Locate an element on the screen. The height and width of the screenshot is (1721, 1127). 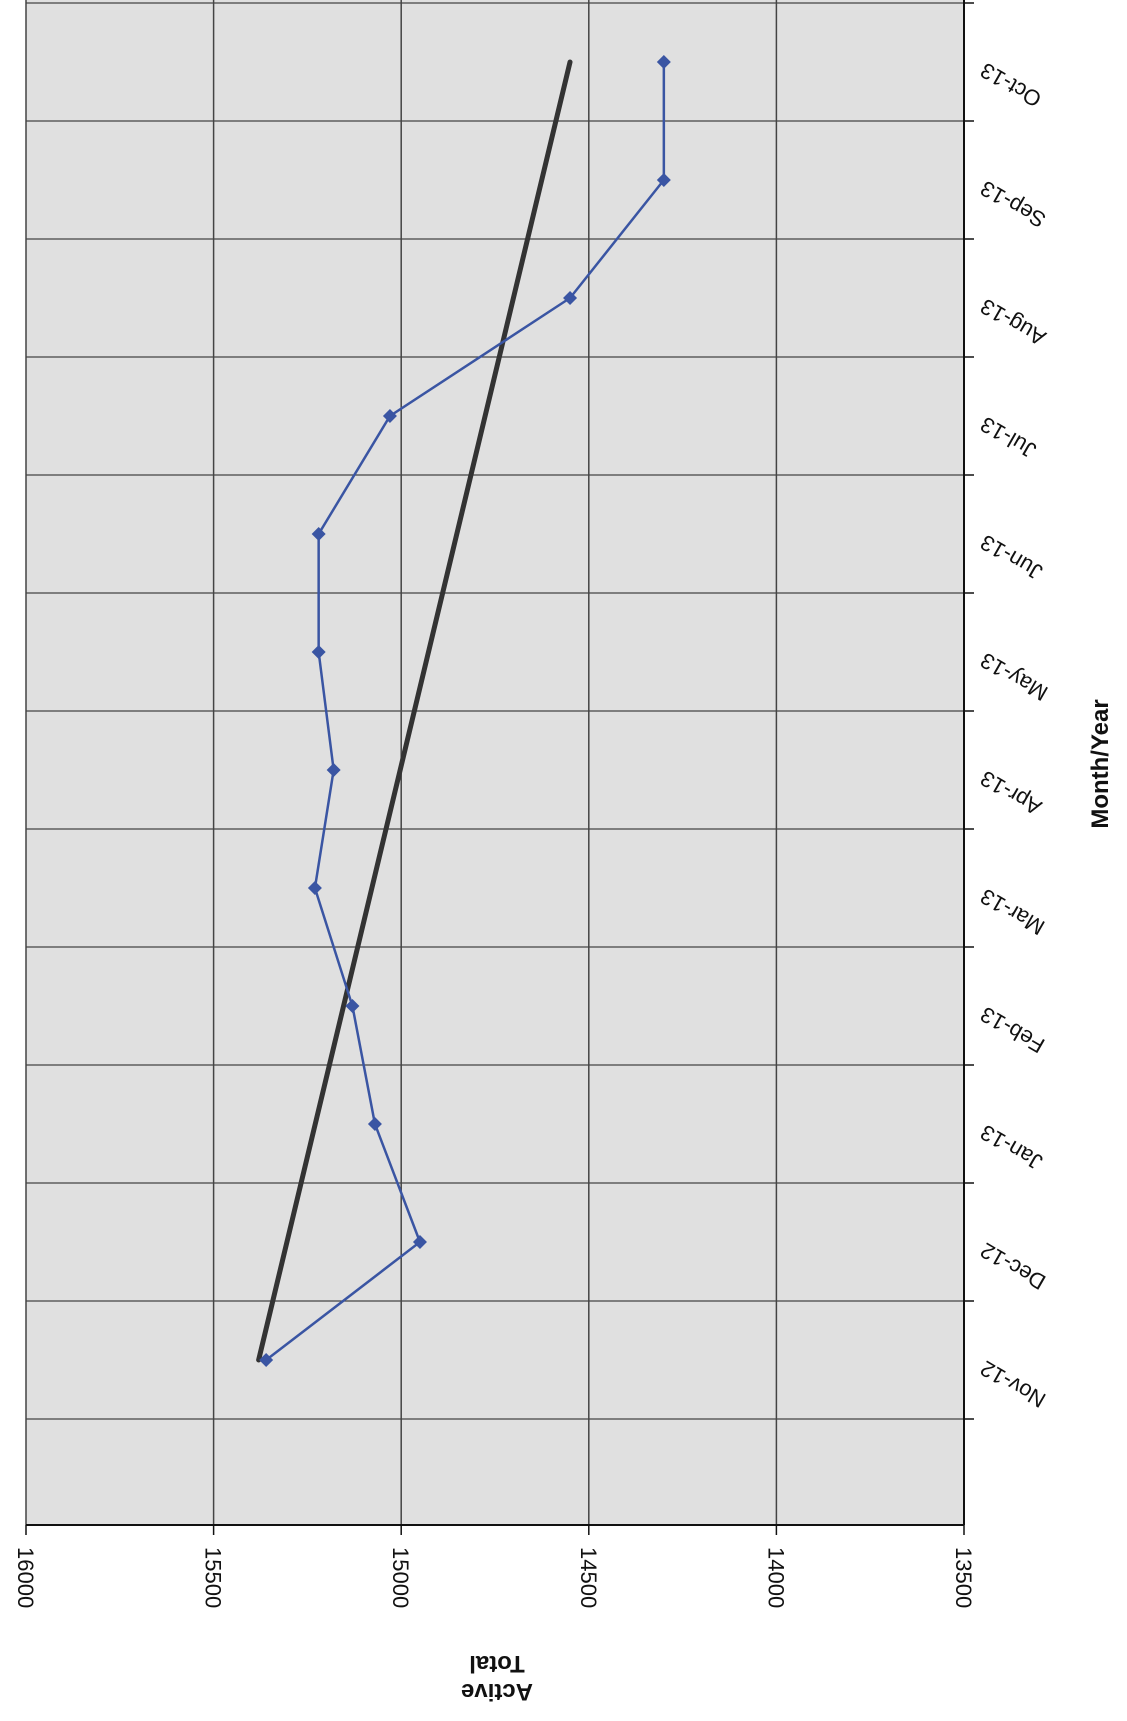
x-tick-label: May-13 is located at coordinates (1014, 677).